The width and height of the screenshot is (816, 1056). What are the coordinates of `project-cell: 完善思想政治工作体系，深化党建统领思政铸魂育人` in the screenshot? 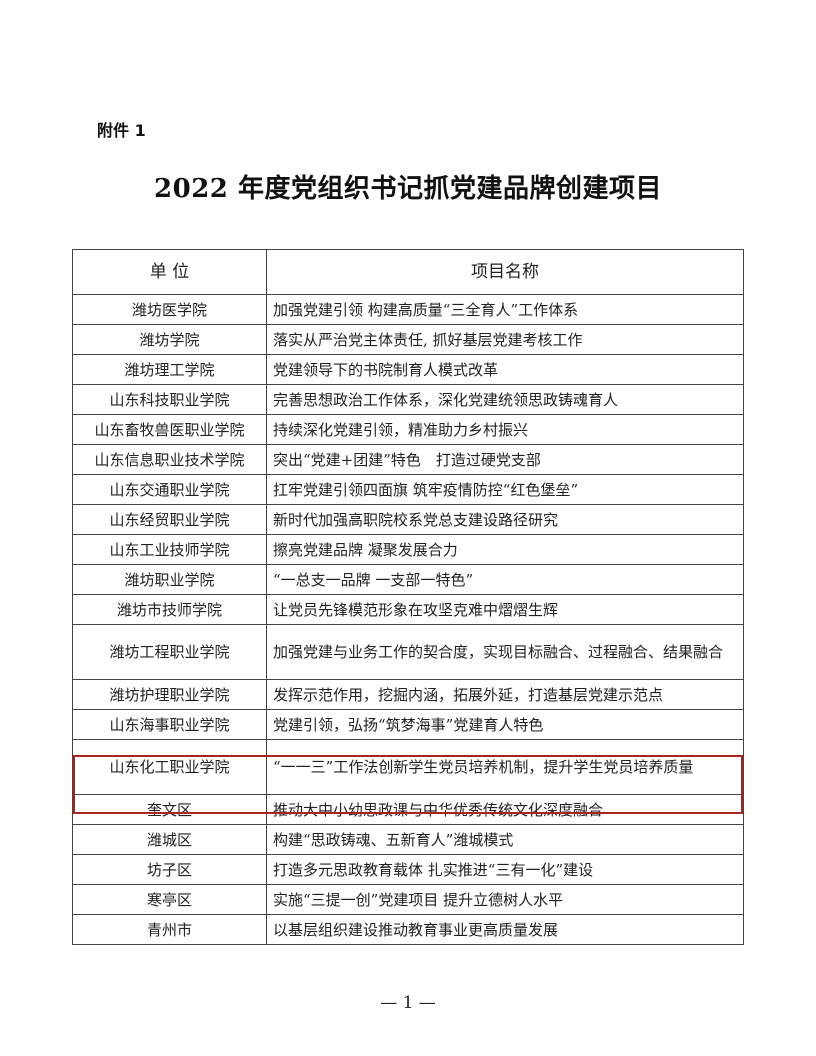 It's located at (505, 399).